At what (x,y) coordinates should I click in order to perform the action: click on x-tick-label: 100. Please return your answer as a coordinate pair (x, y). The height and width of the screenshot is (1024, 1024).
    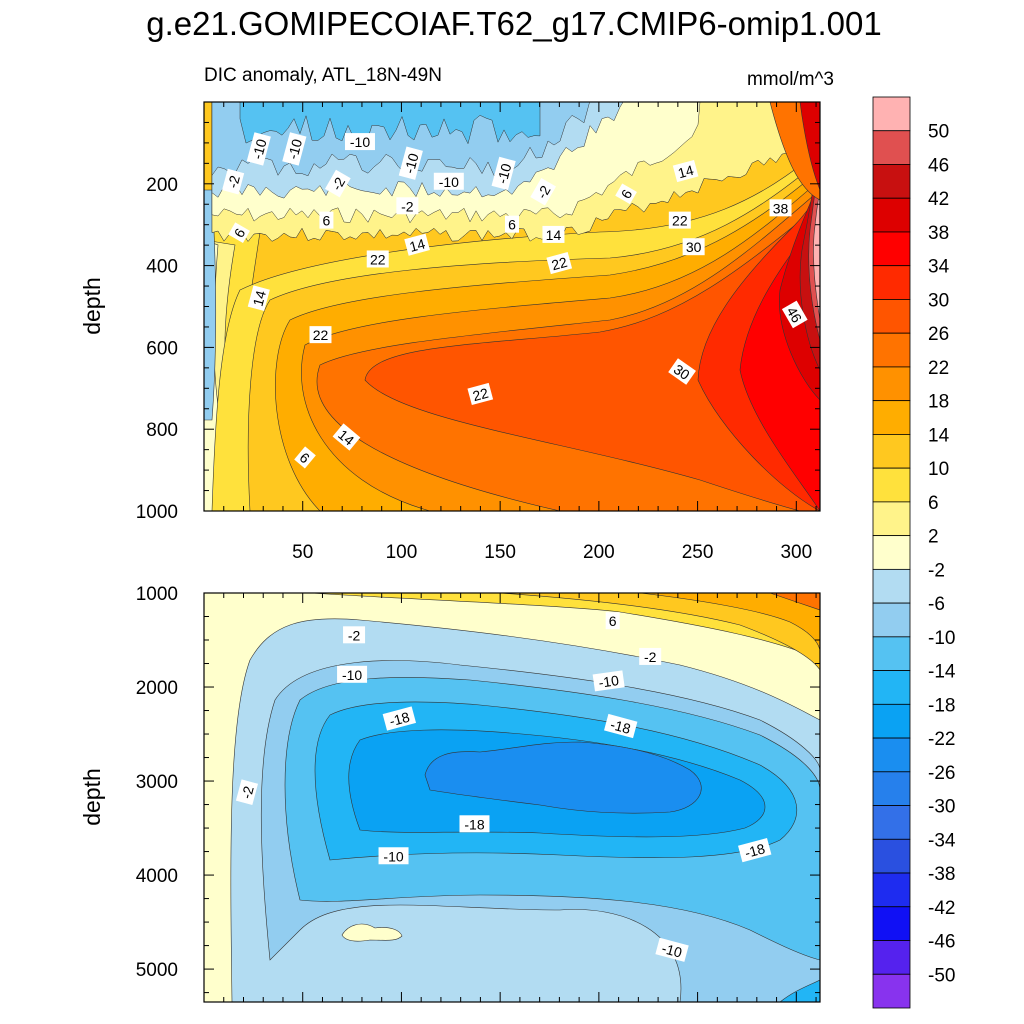
    Looking at the image, I should click on (402, 552).